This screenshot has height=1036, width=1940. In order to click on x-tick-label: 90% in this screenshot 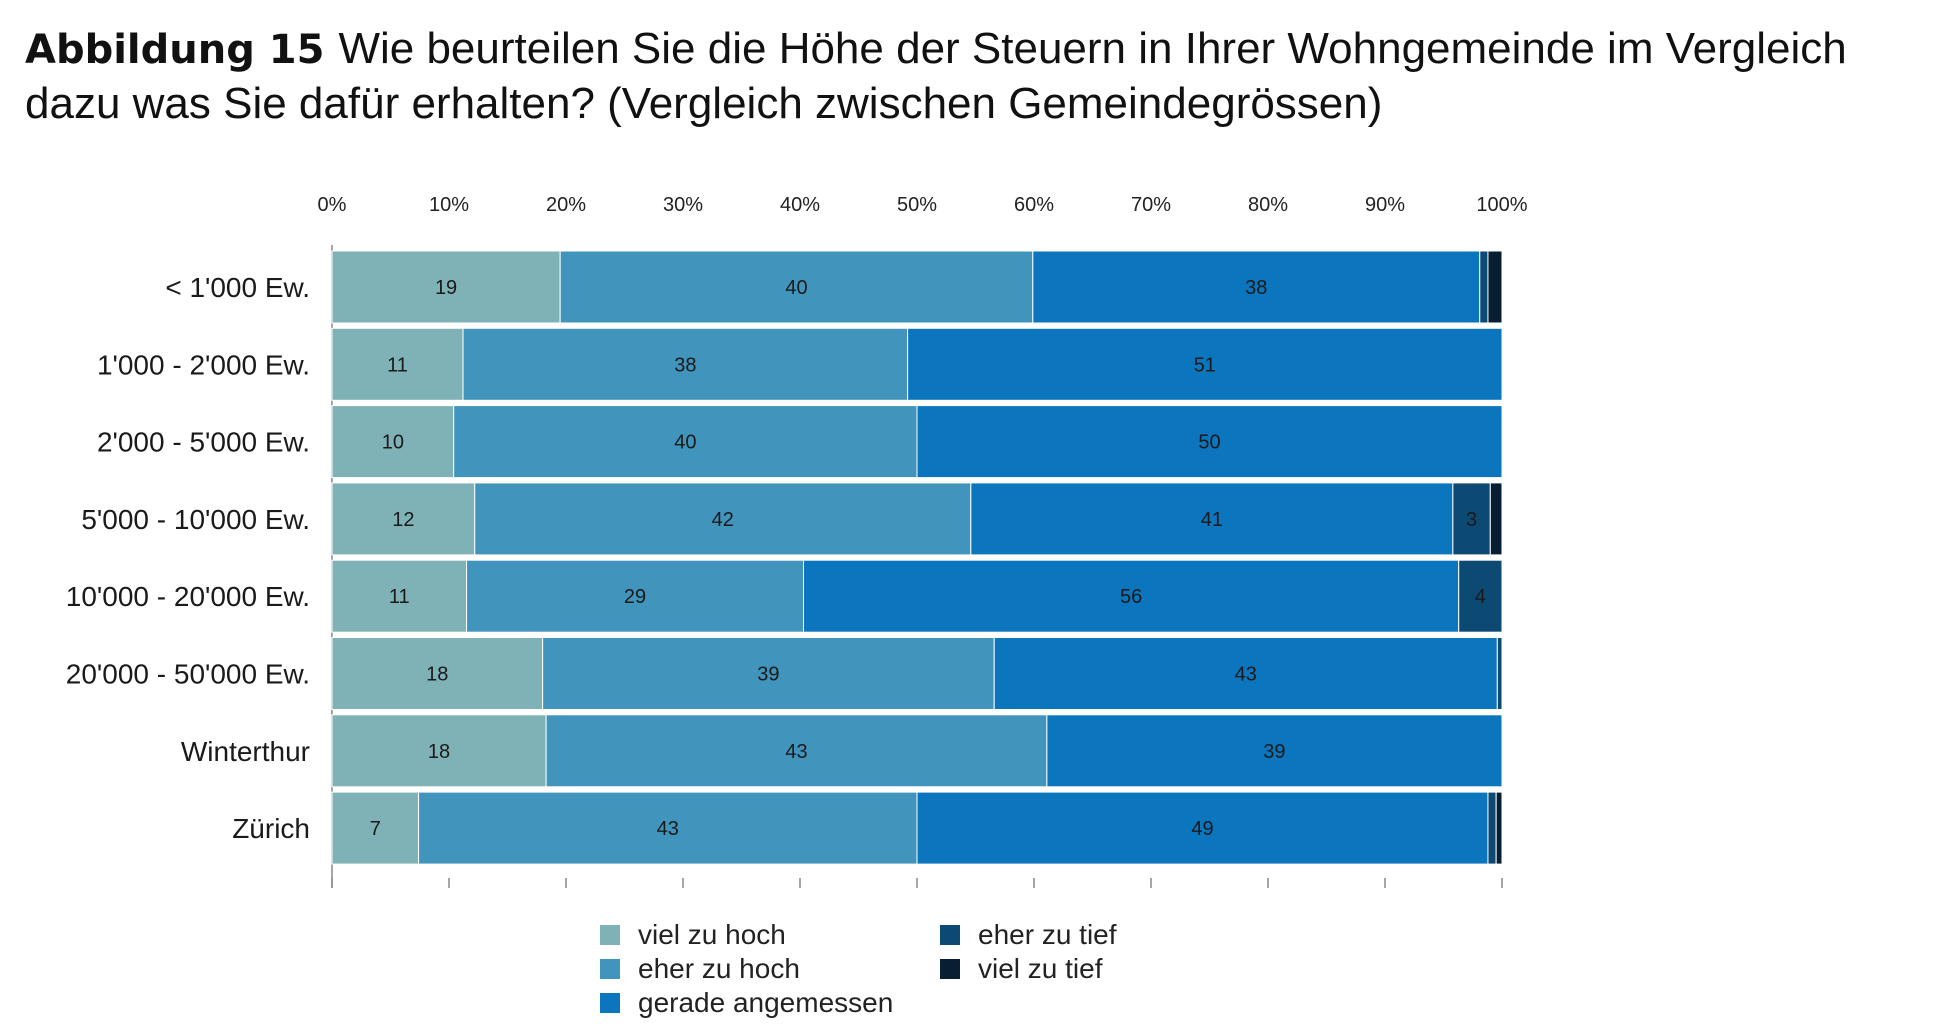, I will do `click(1385, 205)`.